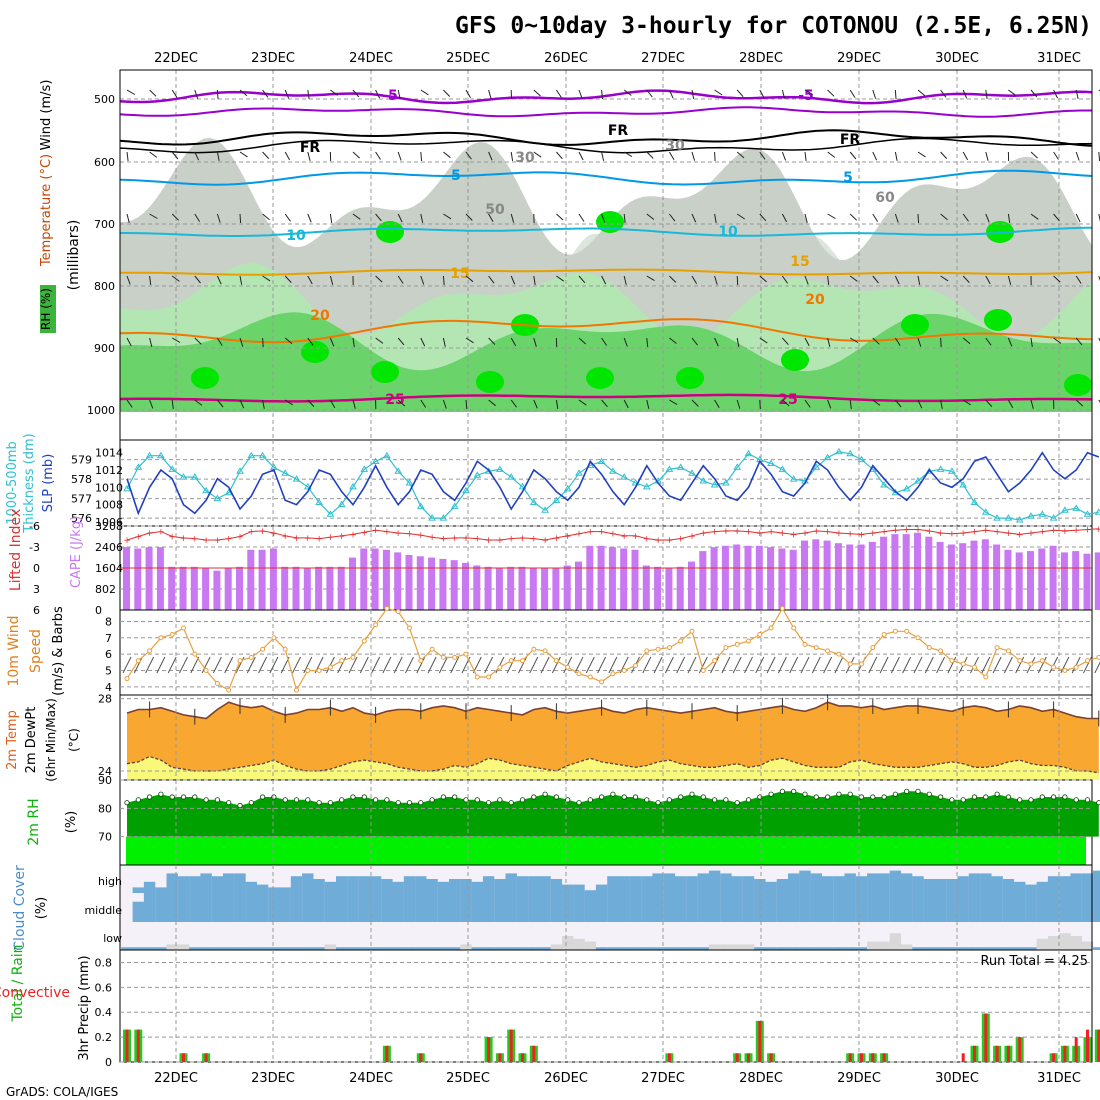 This screenshot has width=1100, height=1100. Describe the element at coordinates (957, 58) in the screenshot. I see `date-label-top: 30DEC` at that location.